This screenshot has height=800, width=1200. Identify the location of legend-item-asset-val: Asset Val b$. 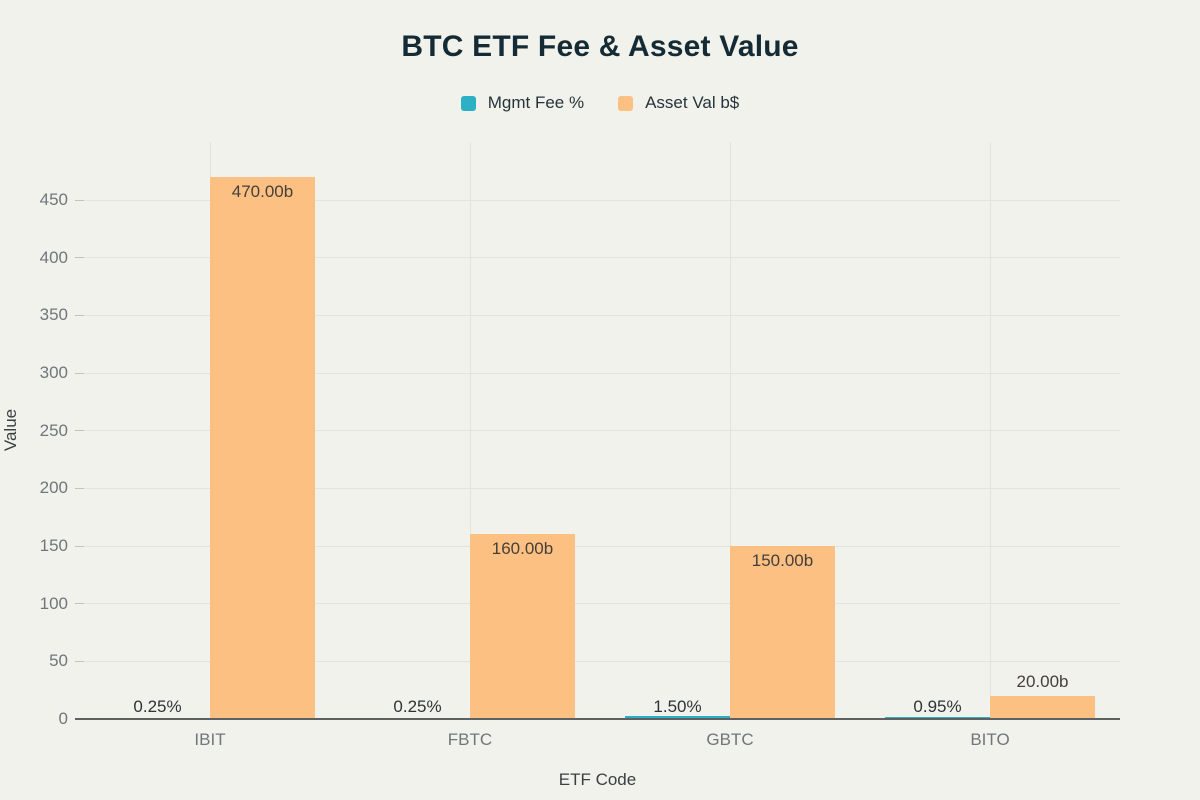
(678, 103).